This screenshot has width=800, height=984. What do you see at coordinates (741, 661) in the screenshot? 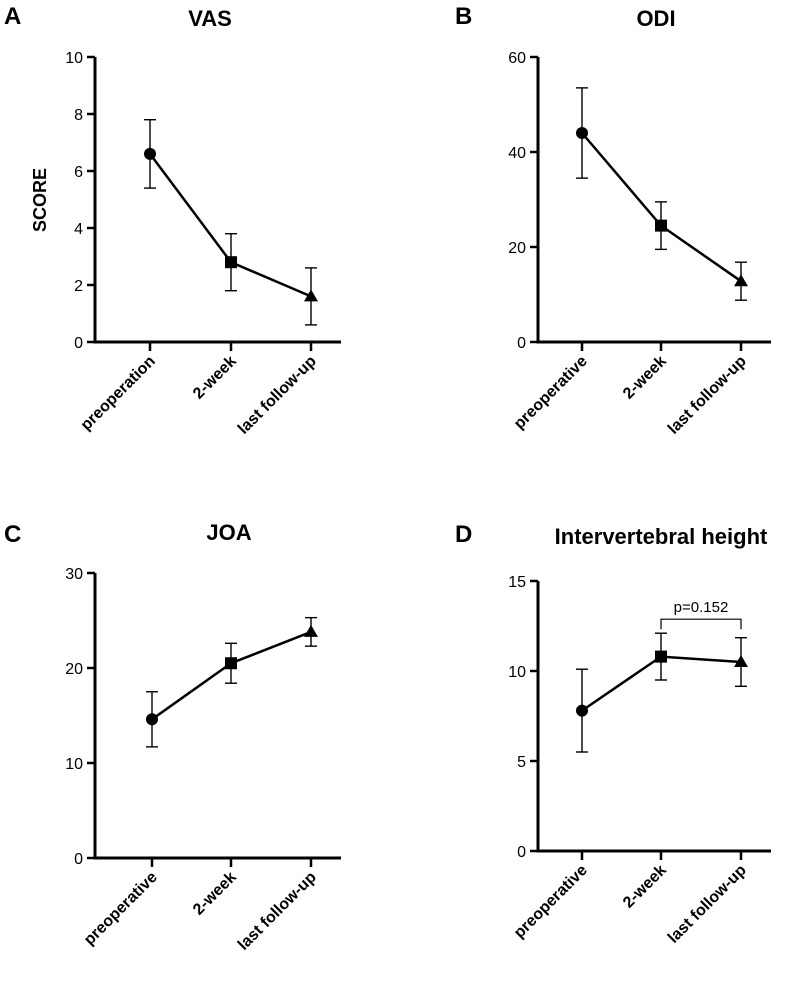
I see `data-point-triangle-d` at bounding box center [741, 661].